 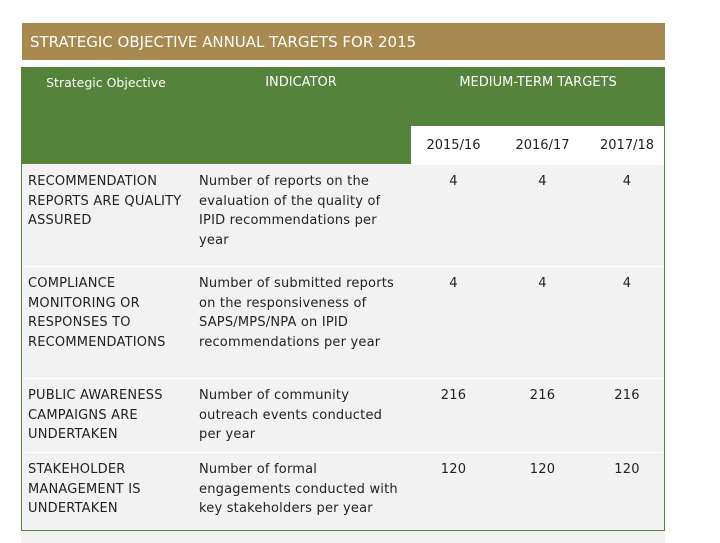 What do you see at coordinates (453, 145) in the screenshot?
I see `header-year-2015-16: 2015/16` at bounding box center [453, 145].